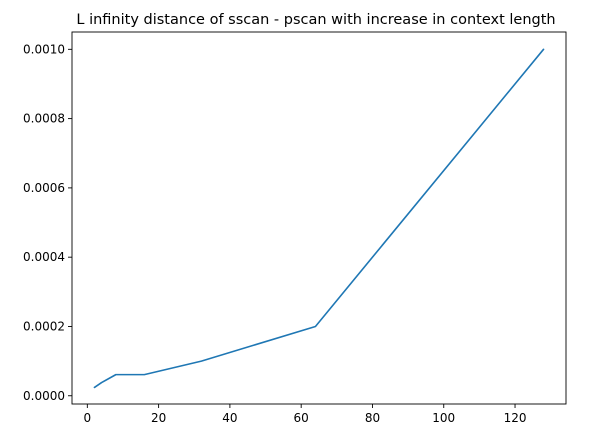 The width and height of the screenshot is (600, 435). Describe the element at coordinates (44, 188) in the screenshot. I see `y-tick-label: 0.0006` at that location.